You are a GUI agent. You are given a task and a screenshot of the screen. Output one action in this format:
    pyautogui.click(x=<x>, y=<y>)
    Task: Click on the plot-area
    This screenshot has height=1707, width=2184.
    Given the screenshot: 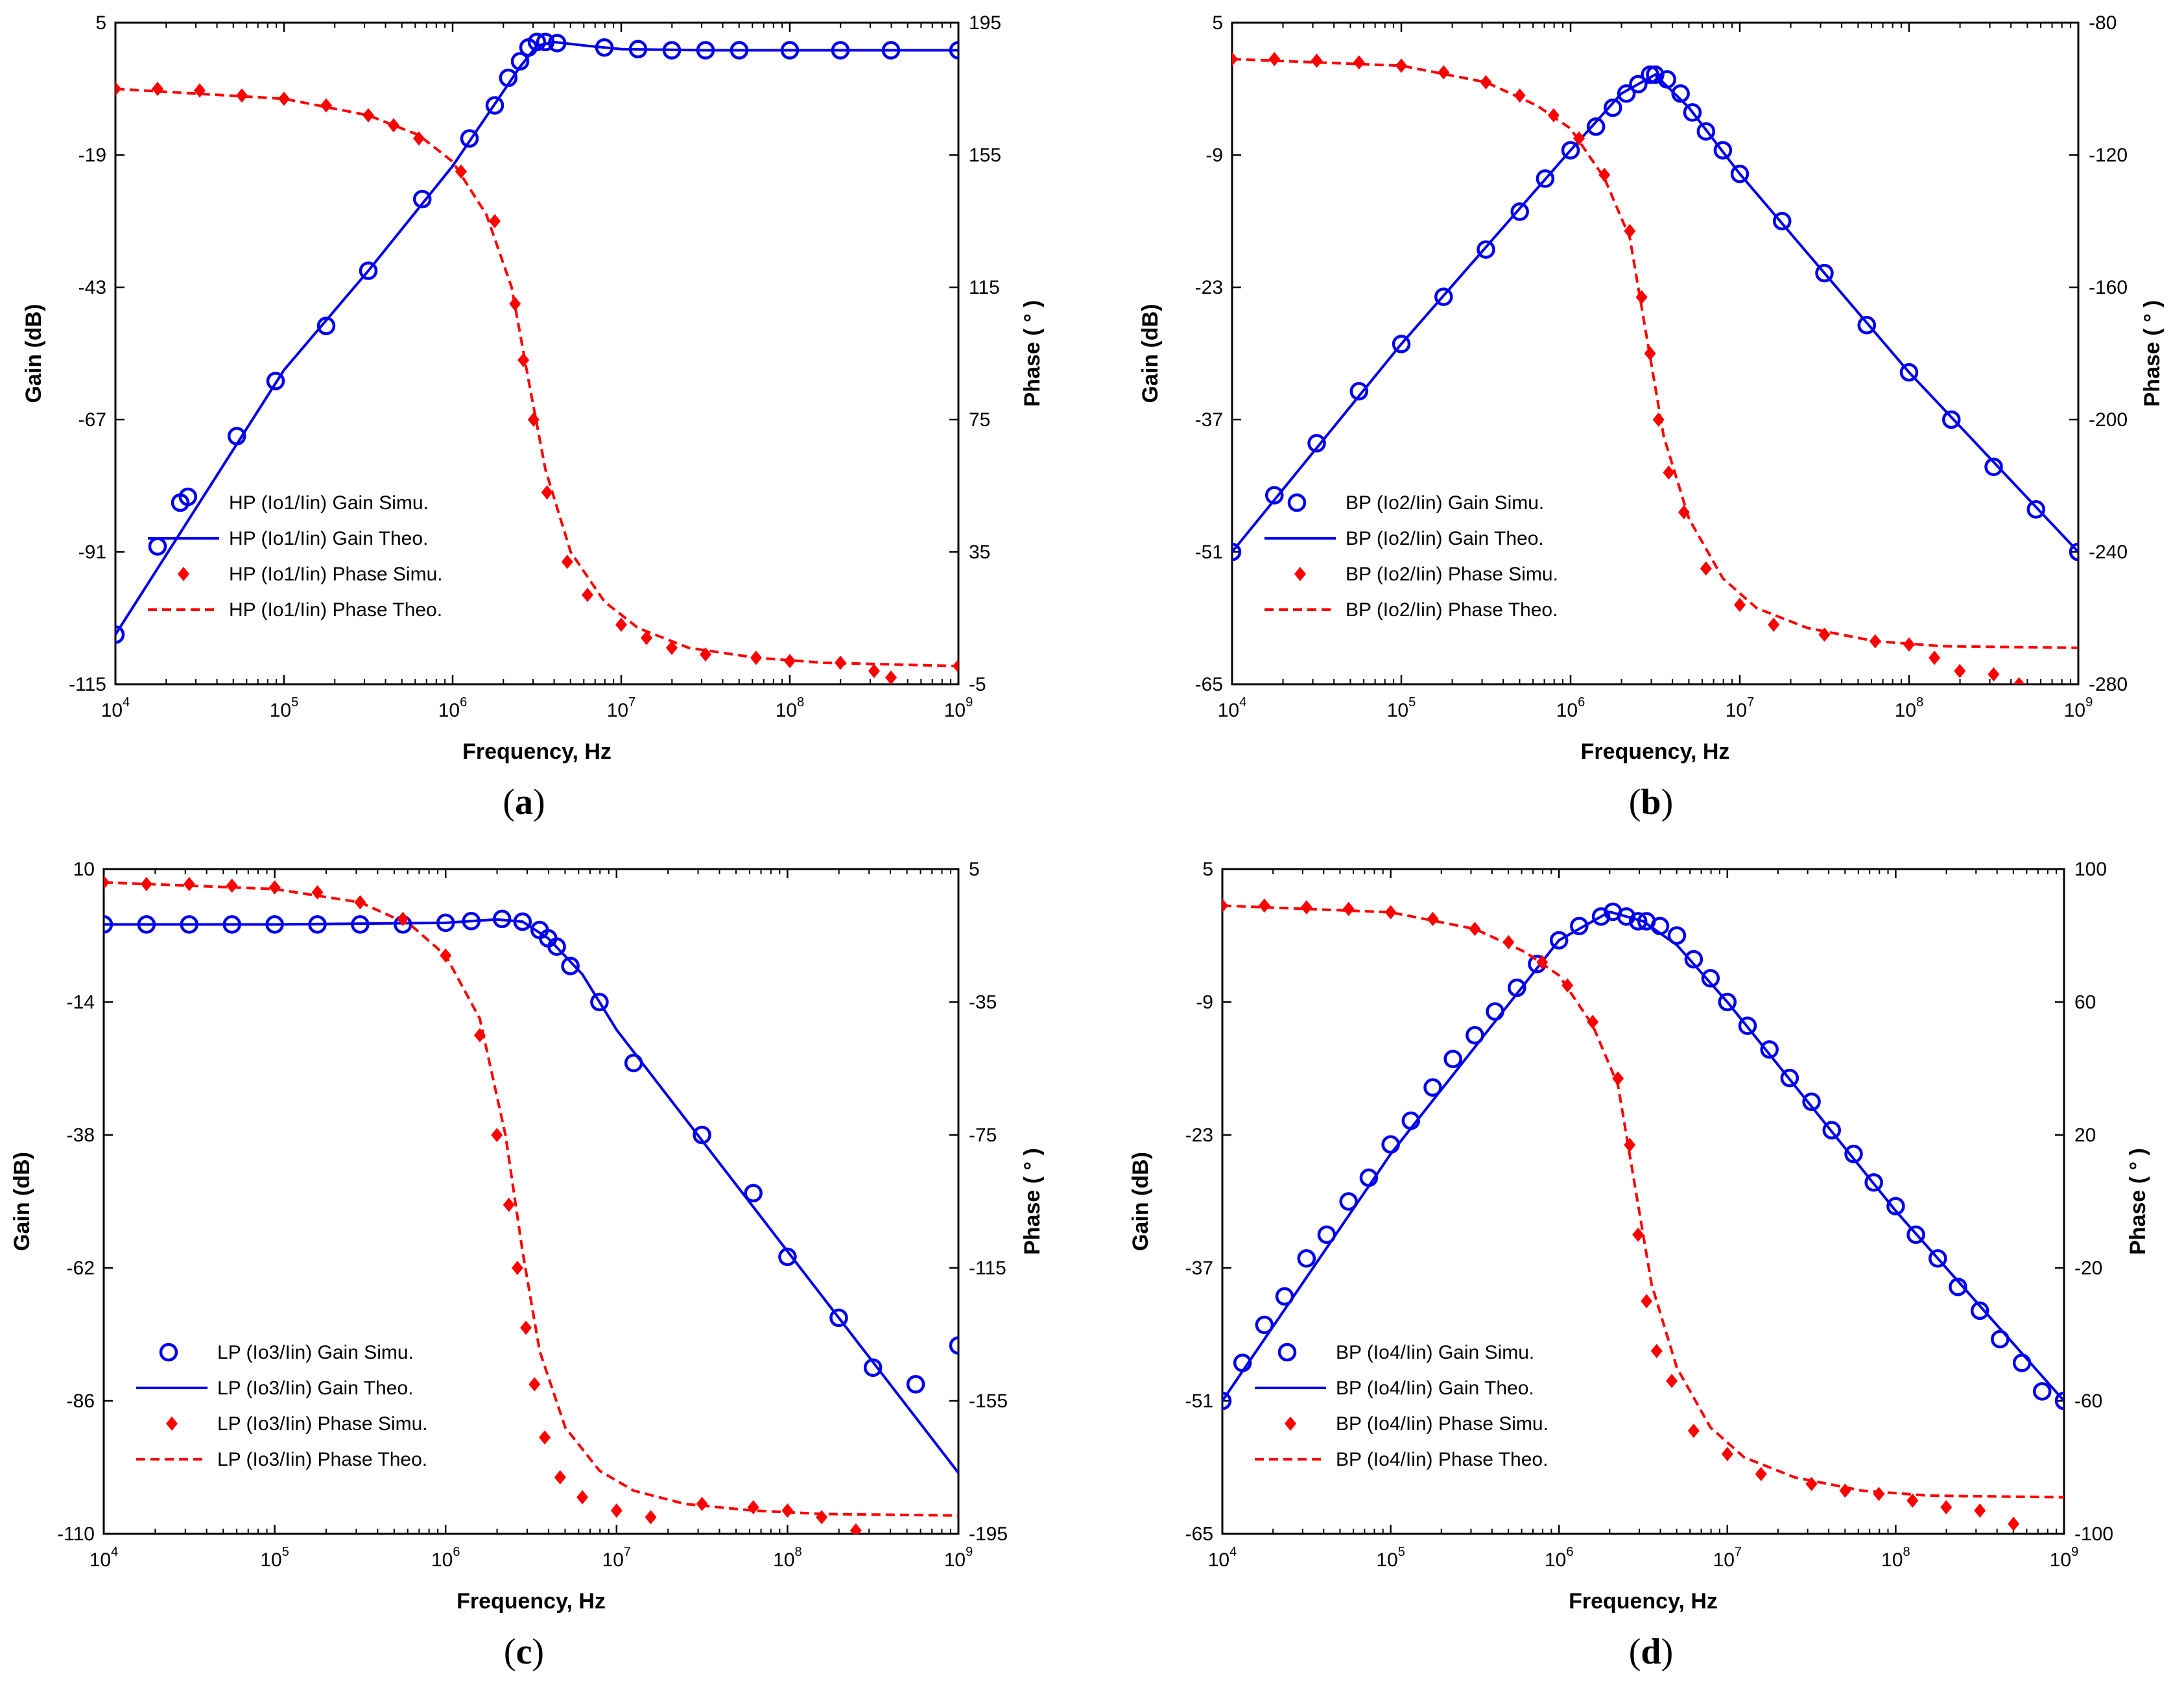 What is the action you would take?
    pyautogui.click(x=1655, y=368)
    